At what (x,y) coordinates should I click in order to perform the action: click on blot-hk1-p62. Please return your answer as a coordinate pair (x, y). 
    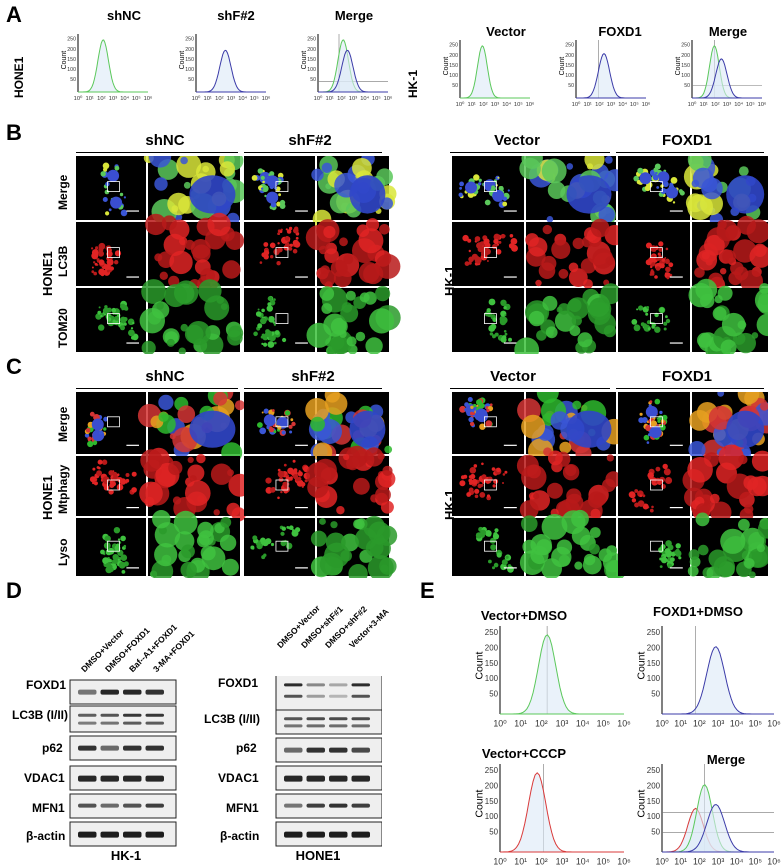
    Looking at the image, I should click on (123, 748).